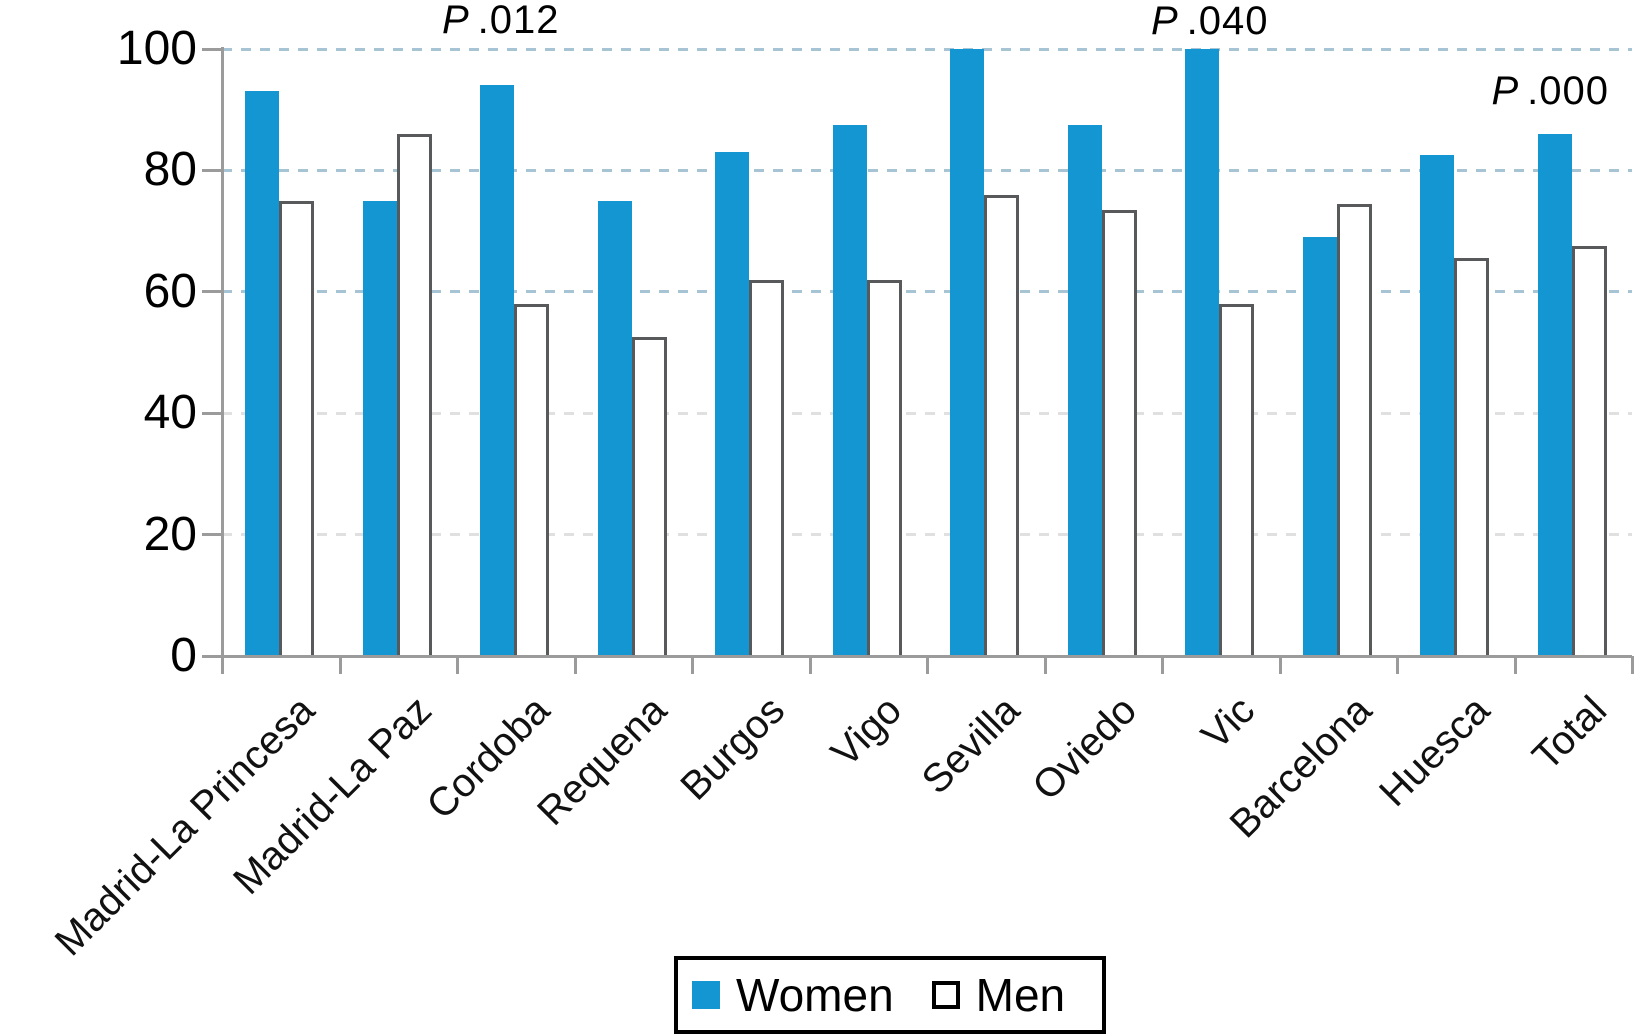  I want to click on y-axis-tick-label-0: 0, so click(183, 655).